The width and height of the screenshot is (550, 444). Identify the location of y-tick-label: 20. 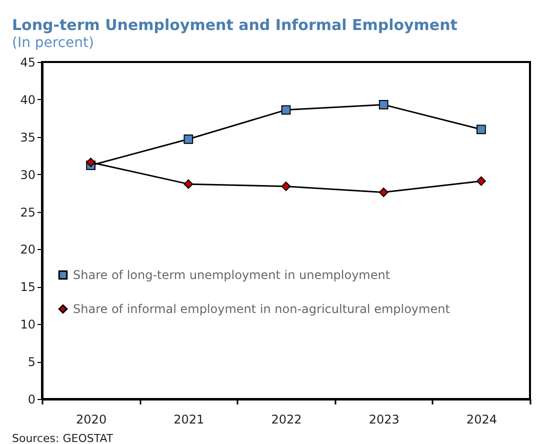
(28, 249).